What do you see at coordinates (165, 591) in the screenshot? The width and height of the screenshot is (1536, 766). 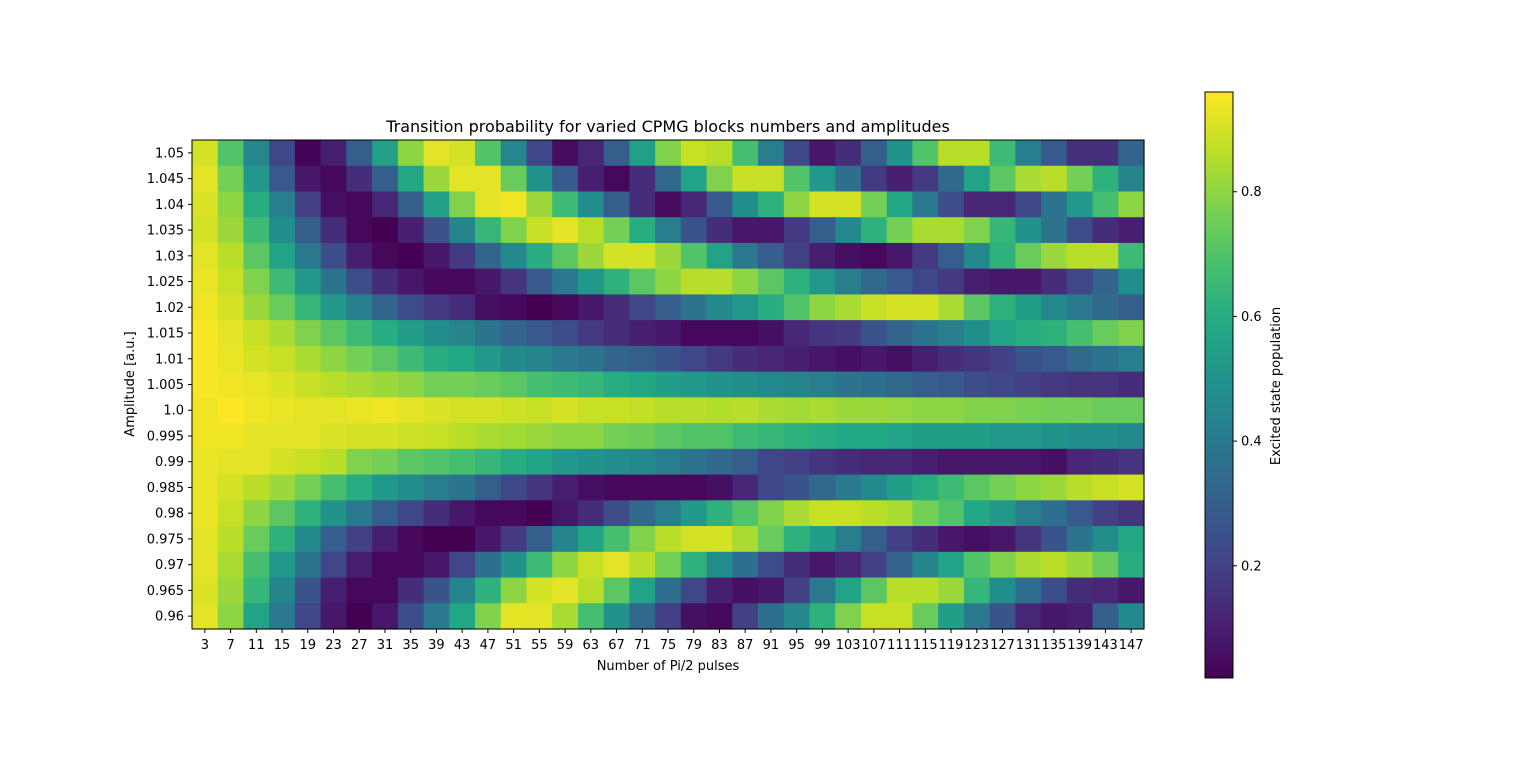 I see `y-tick-label: 0.965` at bounding box center [165, 591].